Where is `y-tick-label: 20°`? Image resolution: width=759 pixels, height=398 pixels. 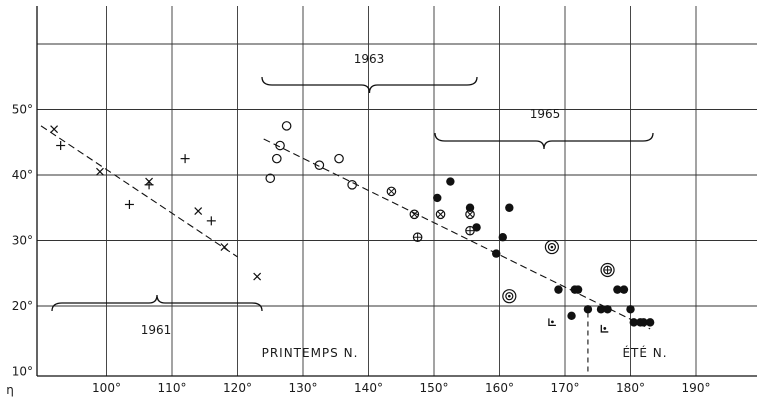 y-tick-label: 20° is located at coordinates (22, 306).